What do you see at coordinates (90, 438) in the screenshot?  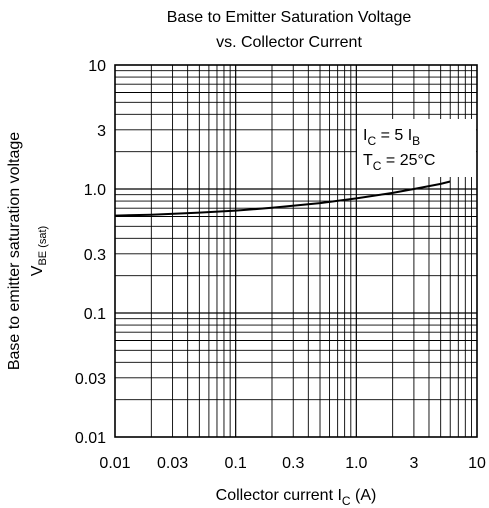 I see `y-tick-label: 0.01` at bounding box center [90, 438].